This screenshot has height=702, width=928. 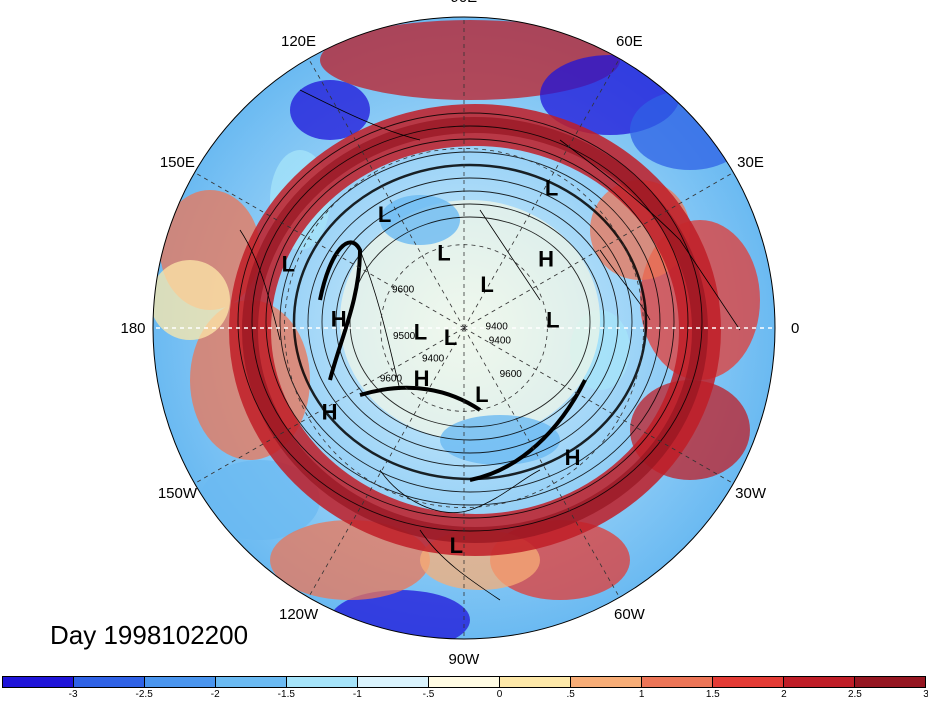 What do you see at coordinates (465, 695) in the screenshot?
I see `colorbar-ticks: -3 -2.5 -2 -1.5 -1 -.5 0 .5 1 1.5 2 2.5 3` at bounding box center [465, 695].